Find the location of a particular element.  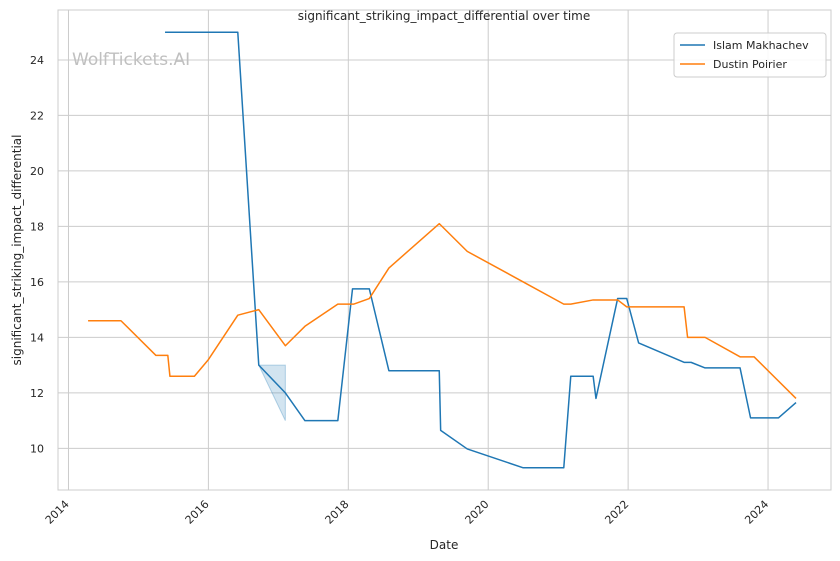

legend-label-dustin-poirier: Dustin Poirier is located at coordinates (750, 64).